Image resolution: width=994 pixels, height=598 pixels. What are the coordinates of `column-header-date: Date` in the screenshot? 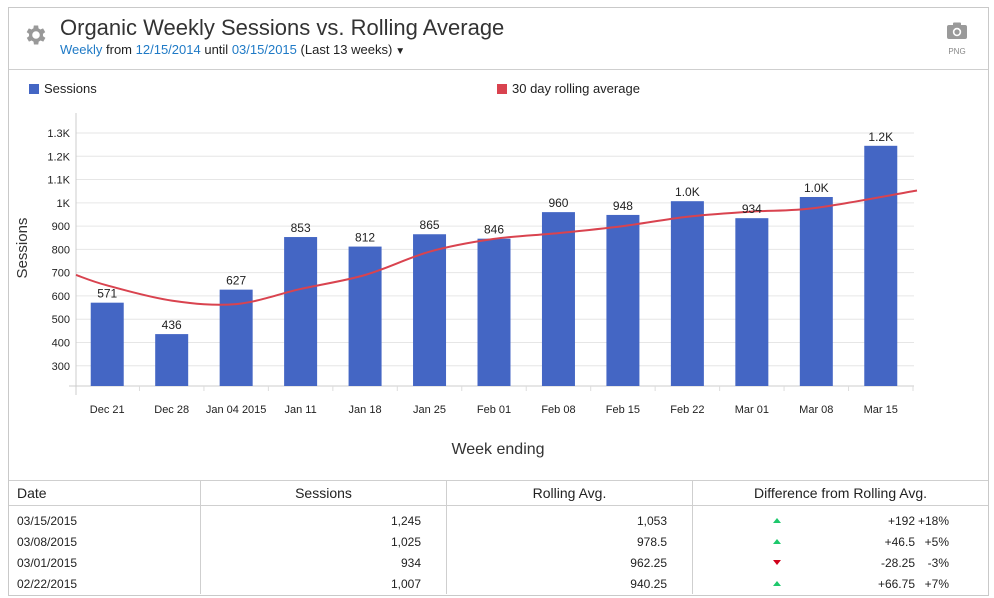 It's located at (105, 493).